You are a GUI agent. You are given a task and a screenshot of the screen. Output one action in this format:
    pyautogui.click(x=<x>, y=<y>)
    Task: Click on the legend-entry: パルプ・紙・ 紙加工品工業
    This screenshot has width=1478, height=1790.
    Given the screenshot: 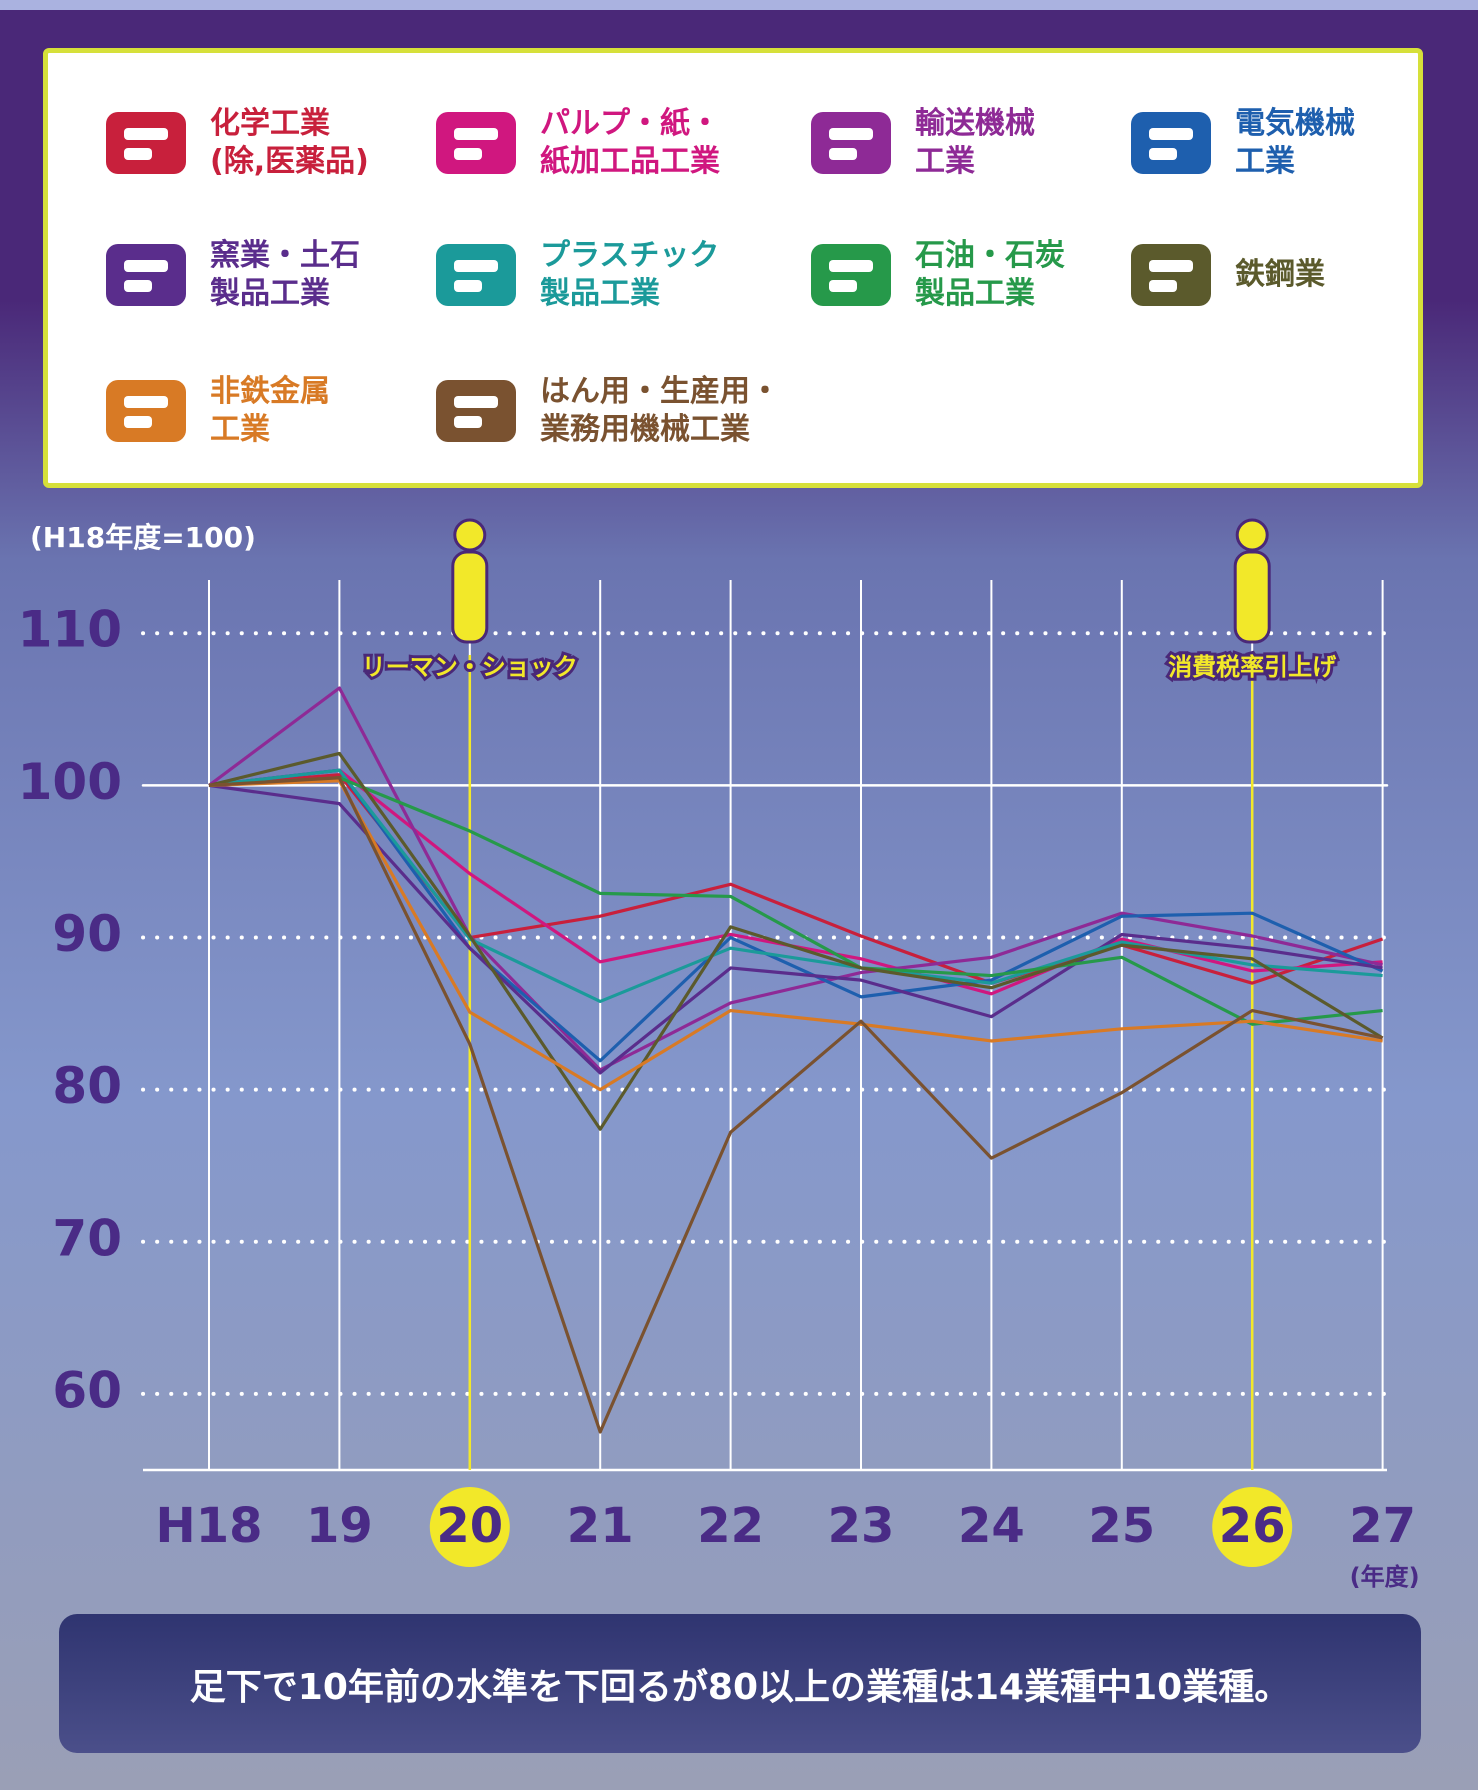 What is the action you would take?
    pyautogui.click(x=574, y=143)
    